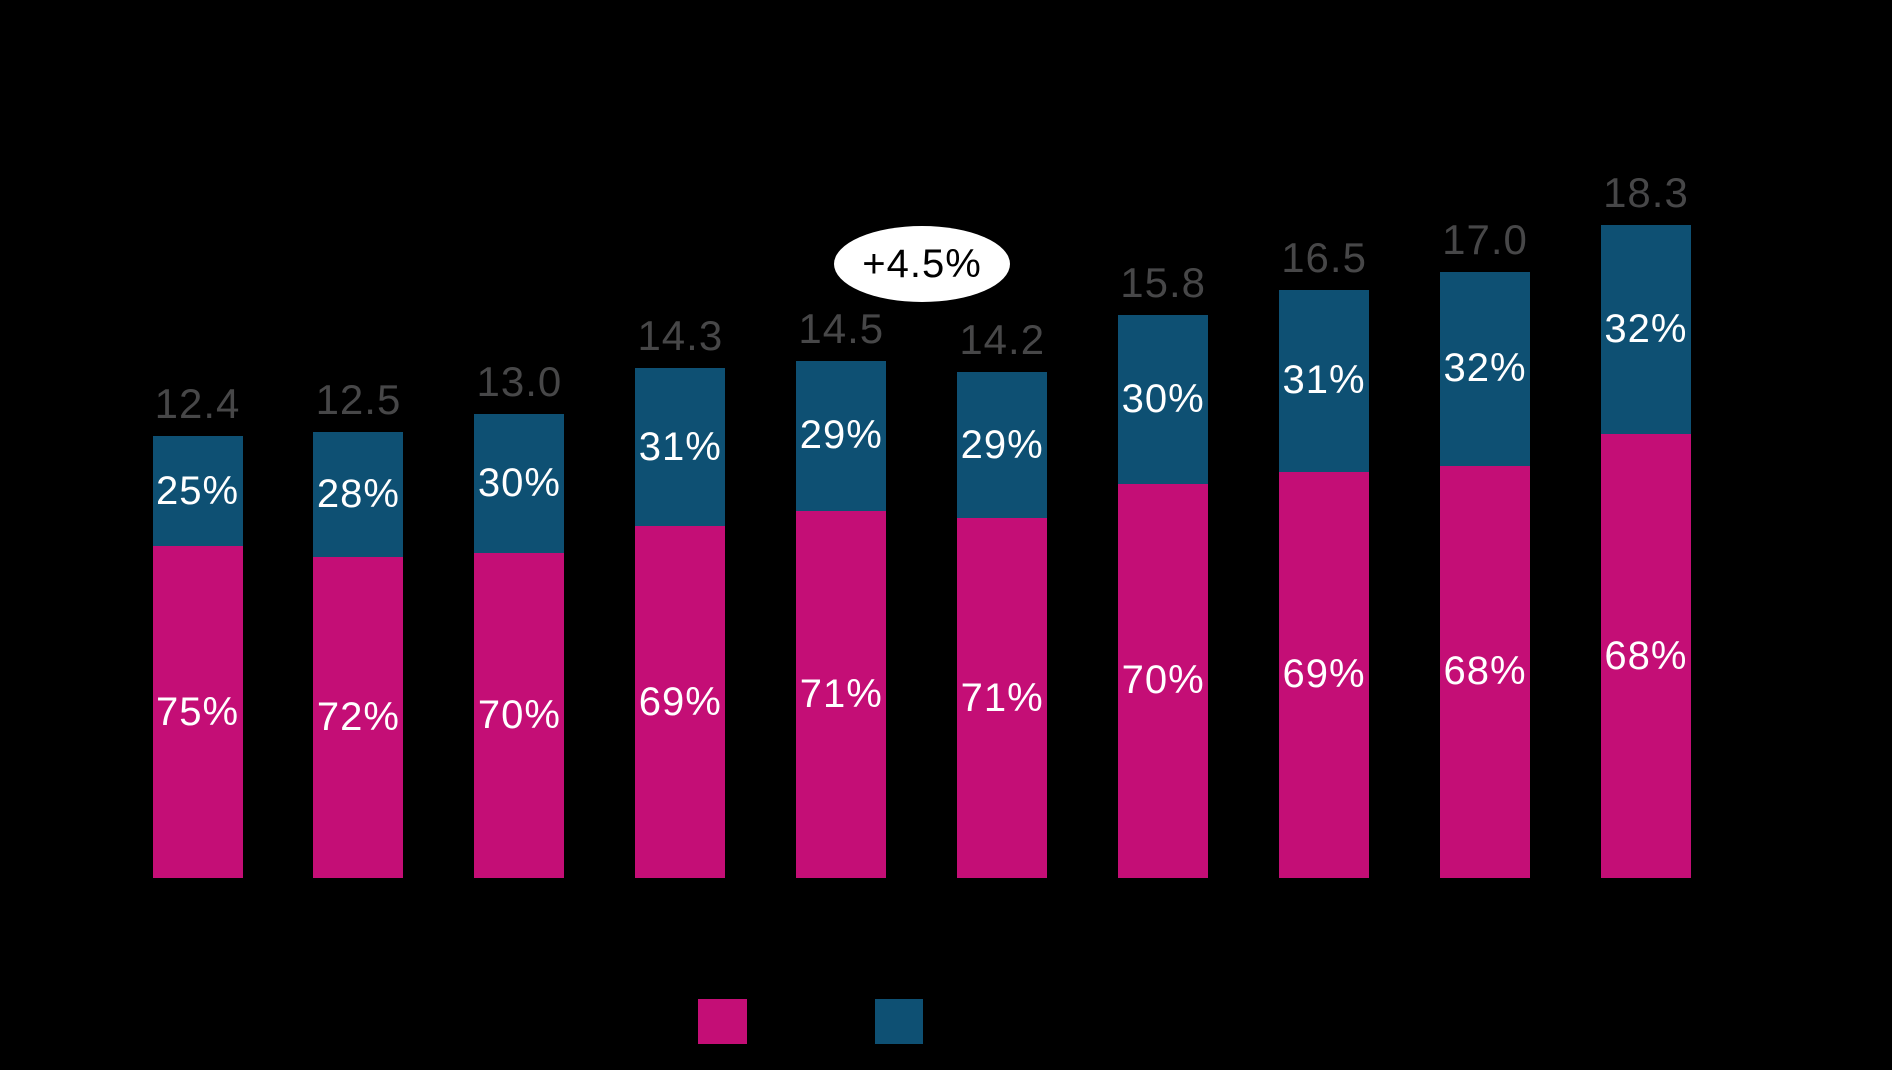 The width and height of the screenshot is (1892, 1070). I want to click on bar-total-label: 14.3, so click(680, 336).